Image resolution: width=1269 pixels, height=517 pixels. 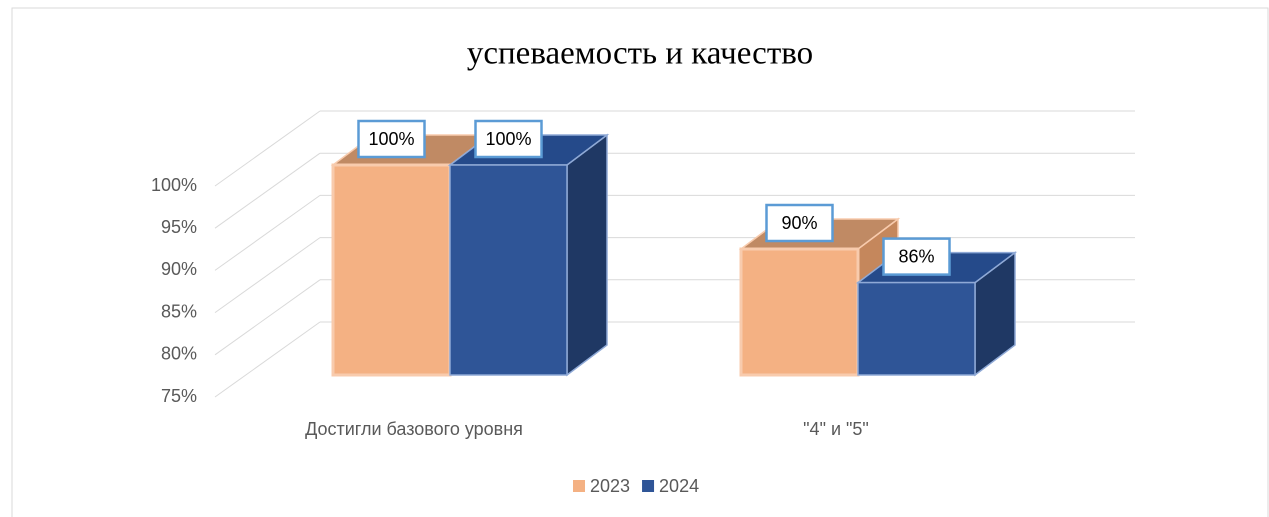 I want to click on x-tick-label: Достигли базового уровня, so click(x=414, y=429).